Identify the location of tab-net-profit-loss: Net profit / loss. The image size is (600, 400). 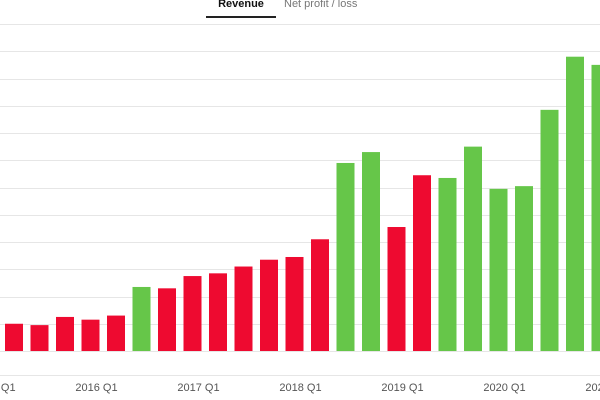
(321, 5).